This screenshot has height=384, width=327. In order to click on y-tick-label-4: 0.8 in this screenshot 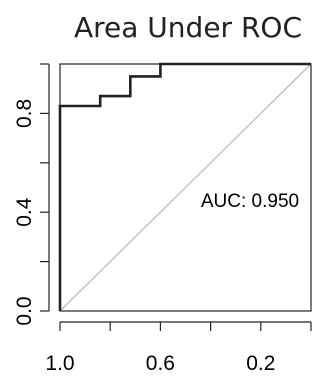, I will do `click(24, 113)`.